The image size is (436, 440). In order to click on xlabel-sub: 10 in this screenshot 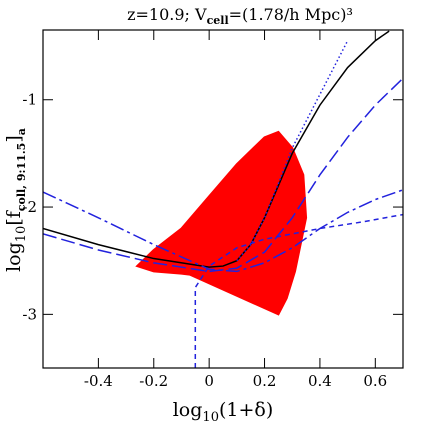, I will do `click(210, 417)`.